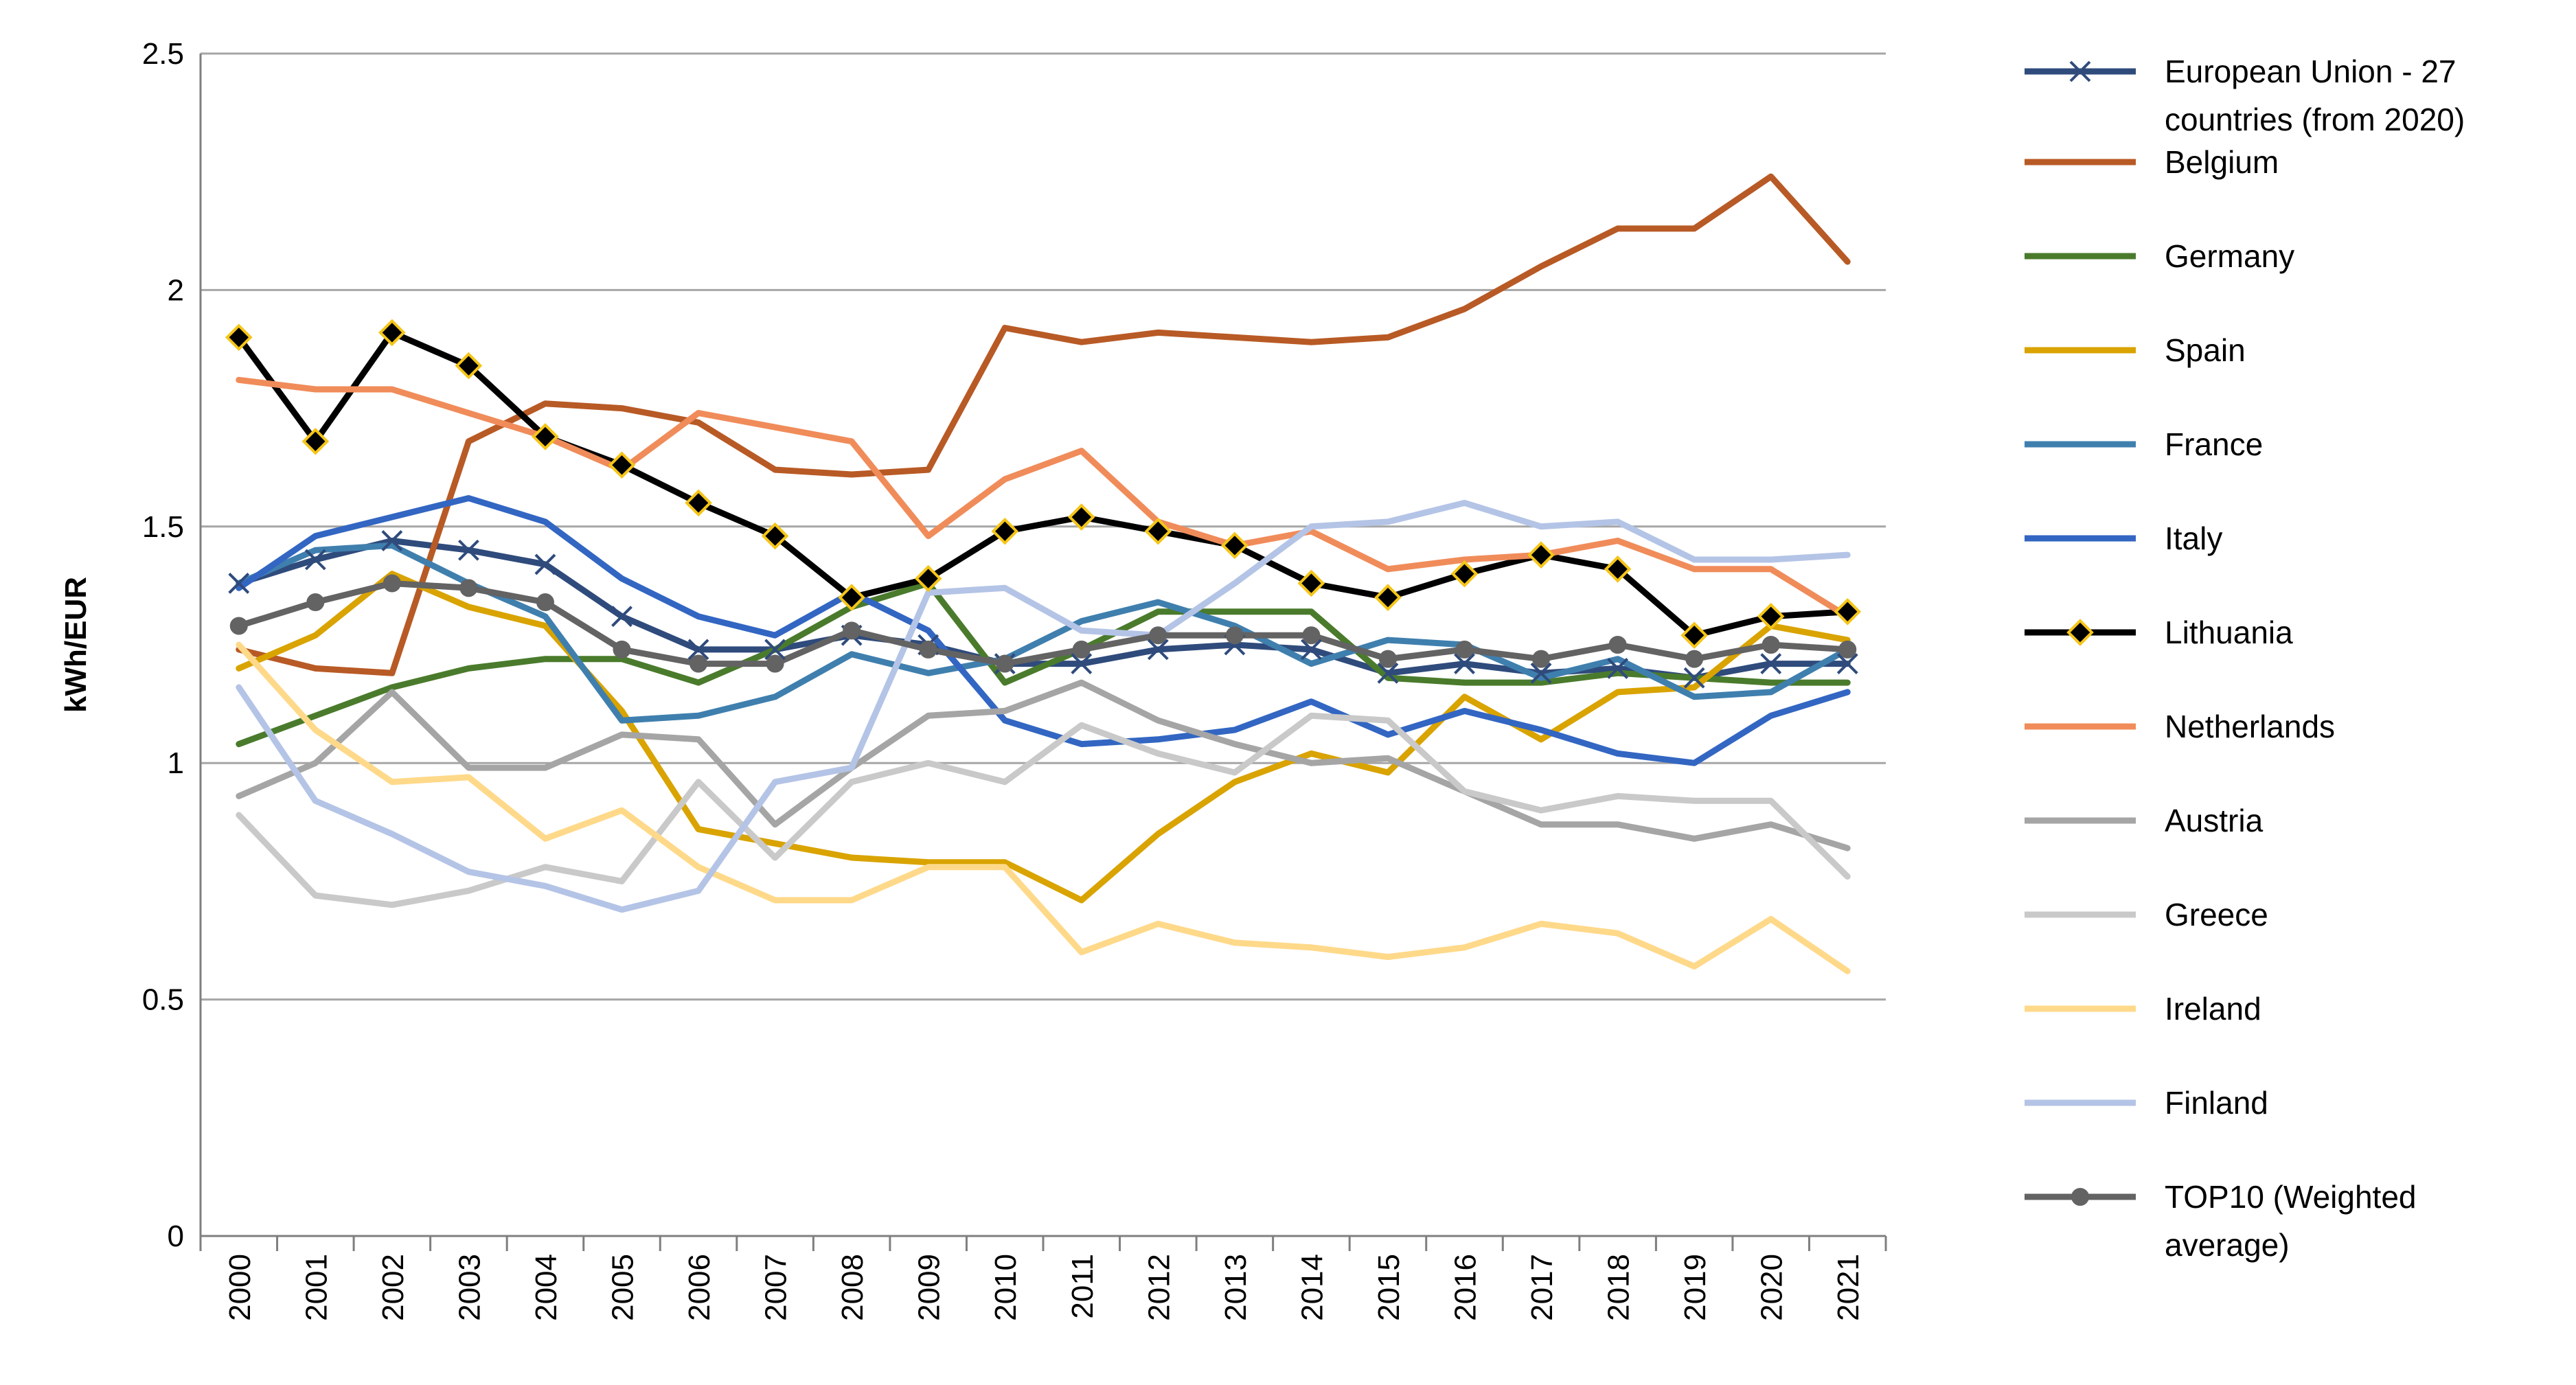  I want to click on legend-label: Spain, so click(2205, 350).